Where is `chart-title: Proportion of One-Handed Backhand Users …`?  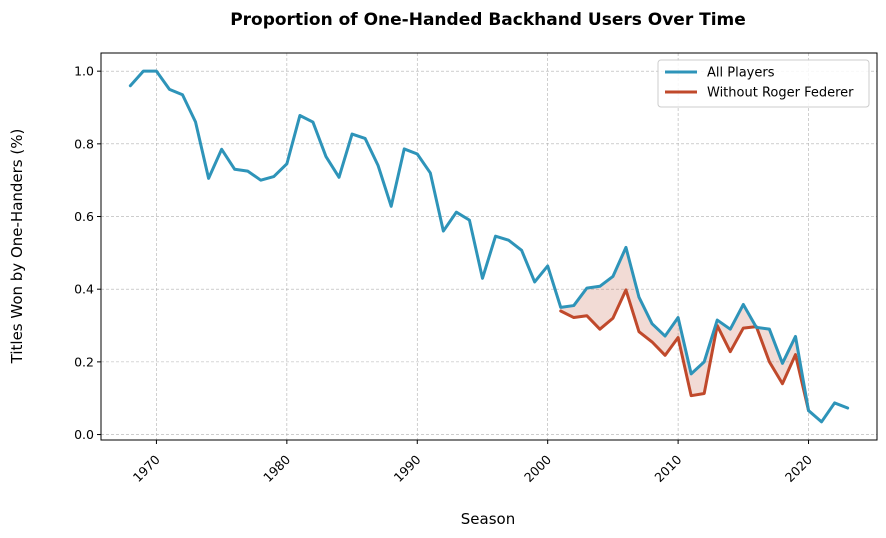 chart-title: Proportion of One-Handed Backhand Users … is located at coordinates (488, 20).